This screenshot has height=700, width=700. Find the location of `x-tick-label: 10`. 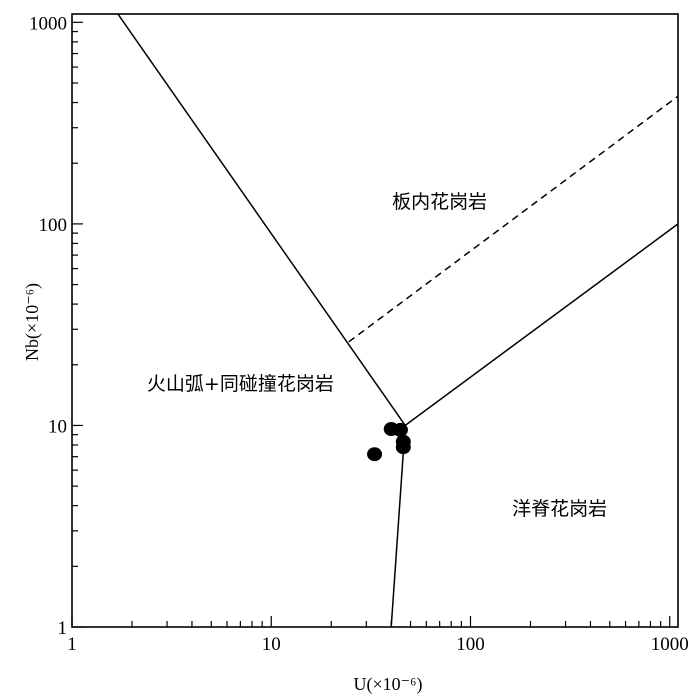

x-tick-label: 10 is located at coordinates (271, 644).